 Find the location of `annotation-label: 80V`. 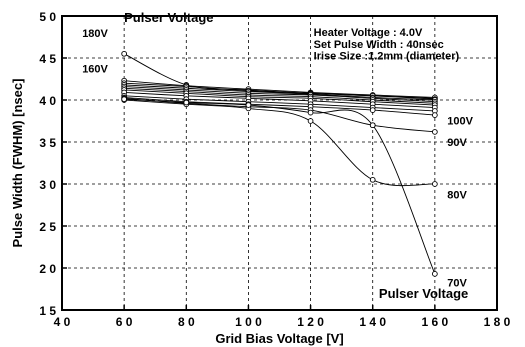

annotation-label: 80V is located at coordinates (457, 195).